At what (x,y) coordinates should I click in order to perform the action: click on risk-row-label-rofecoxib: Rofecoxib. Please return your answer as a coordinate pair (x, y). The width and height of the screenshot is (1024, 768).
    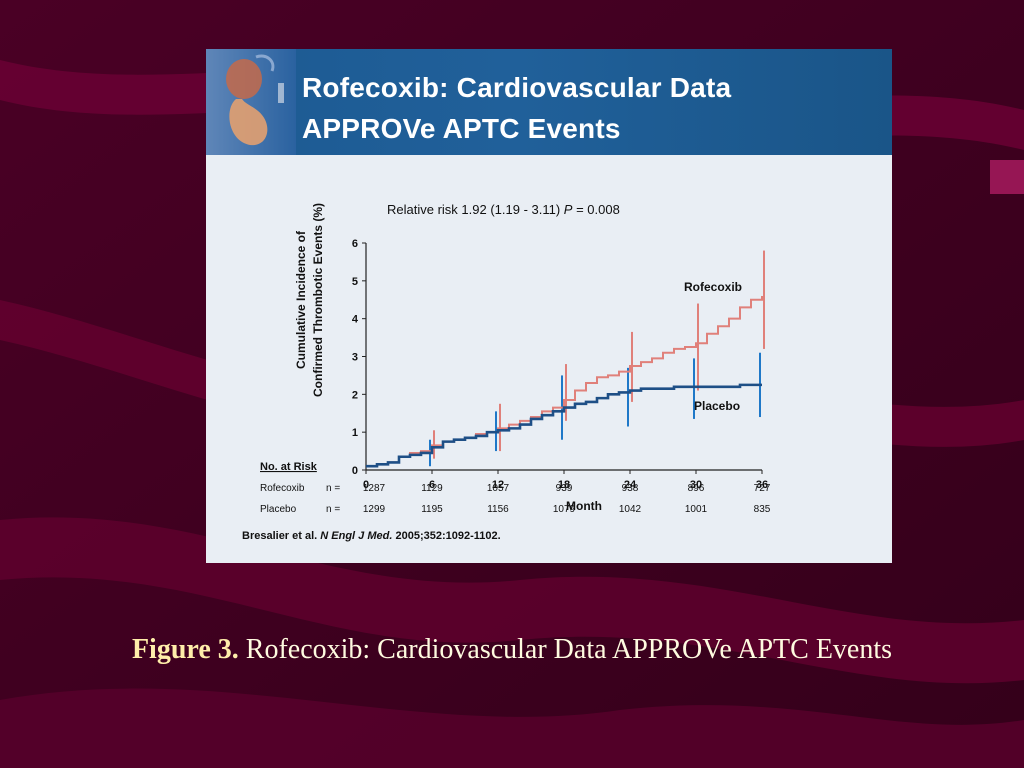
    Looking at the image, I should click on (282, 488).